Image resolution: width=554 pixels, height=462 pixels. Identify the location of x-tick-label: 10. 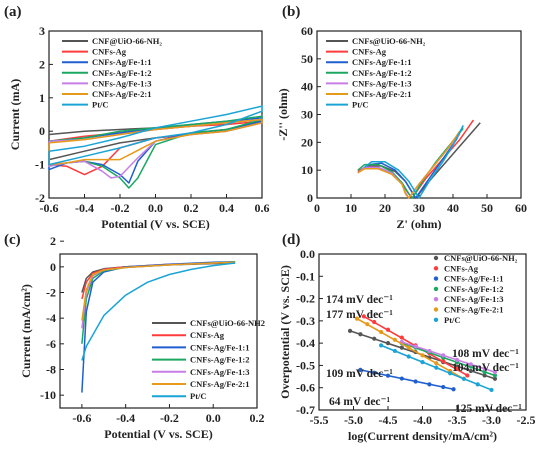
(351, 208).